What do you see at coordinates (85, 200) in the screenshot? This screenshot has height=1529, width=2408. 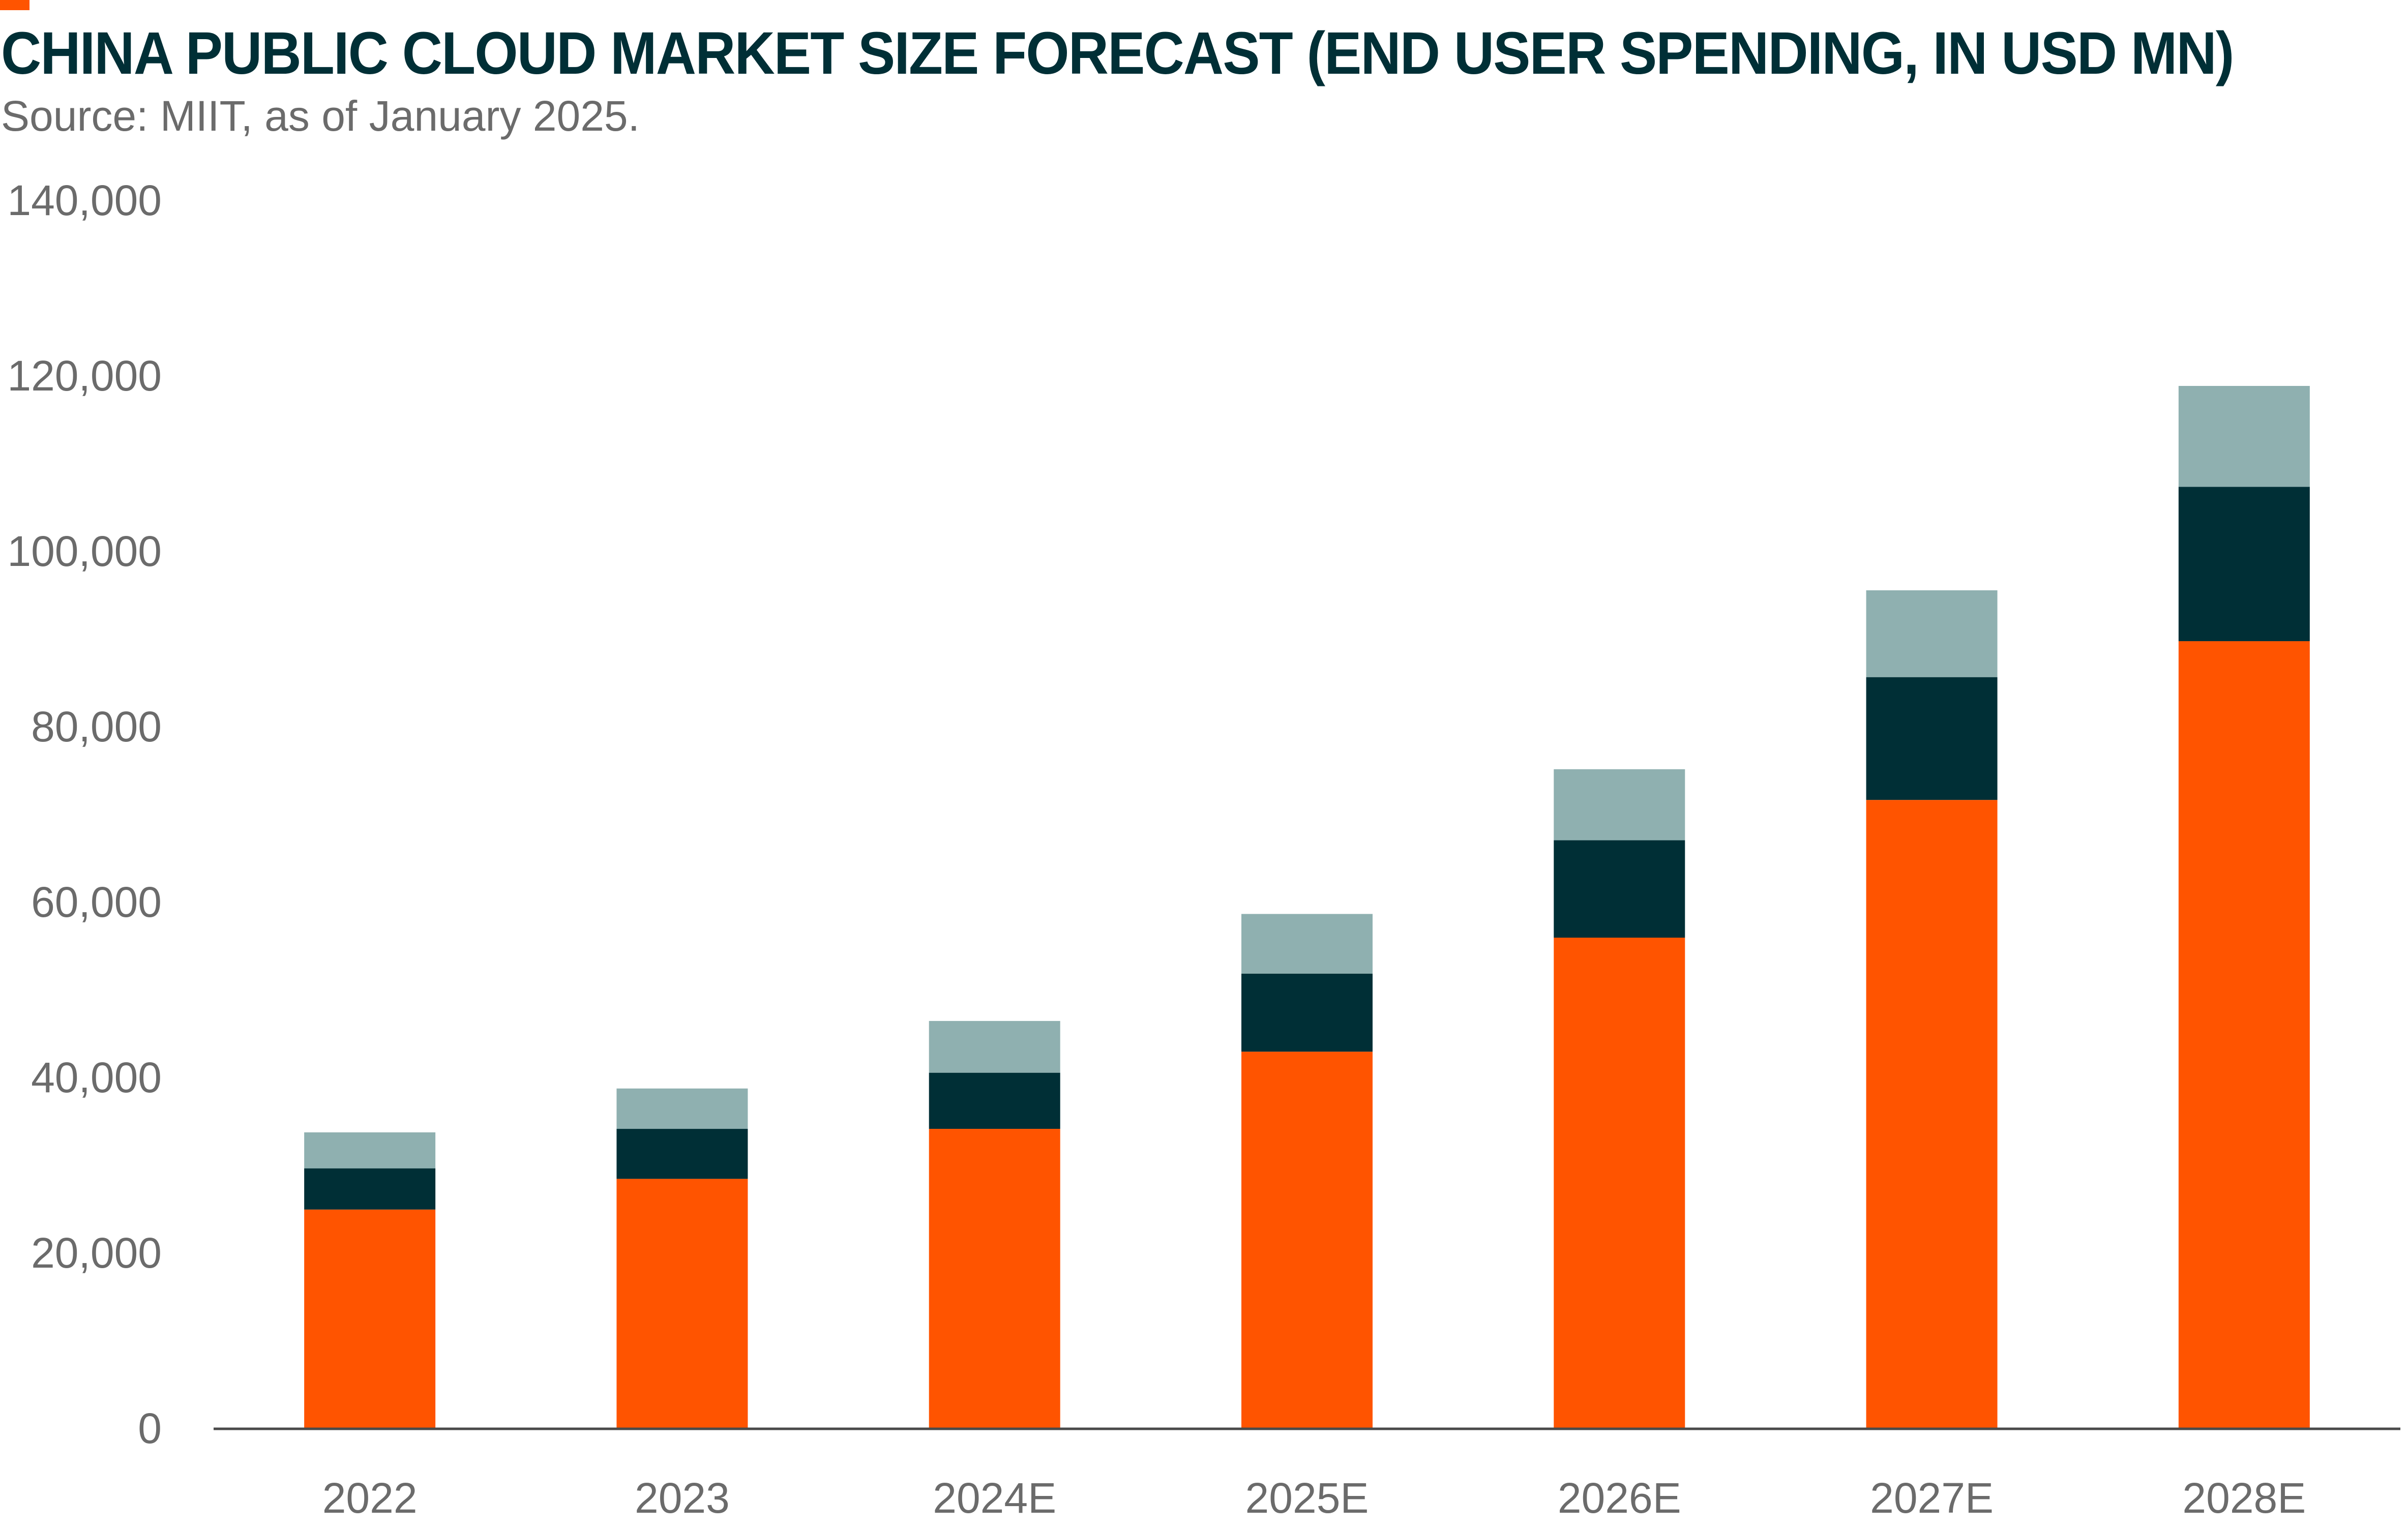 I see `y-tick-label: 140,000` at bounding box center [85, 200].